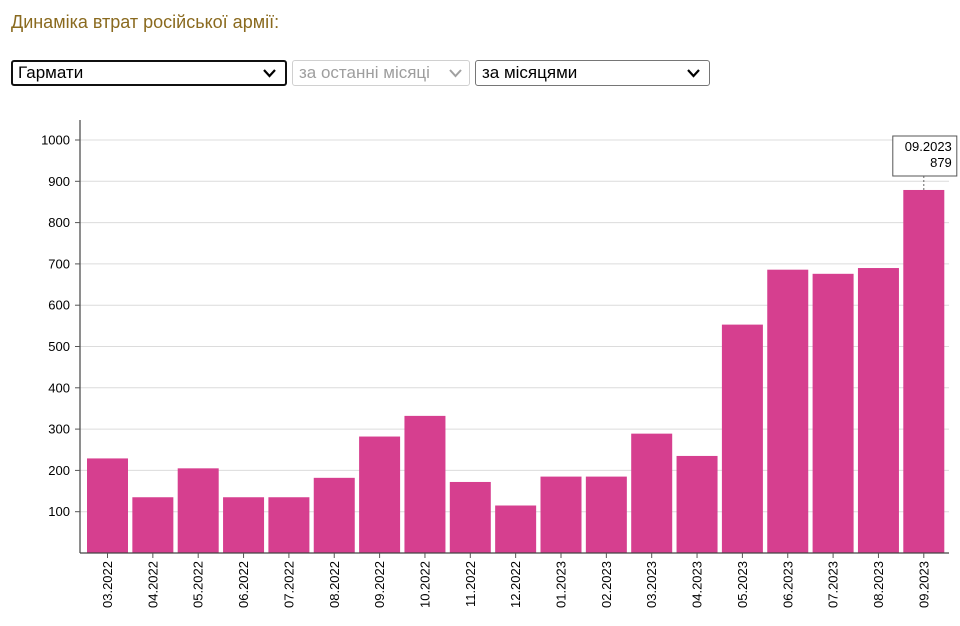 This screenshot has height=626, width=960. Describe the element at coordinates (59, 263) in the screenshot. I see `y-tick-label: 700` at that location.